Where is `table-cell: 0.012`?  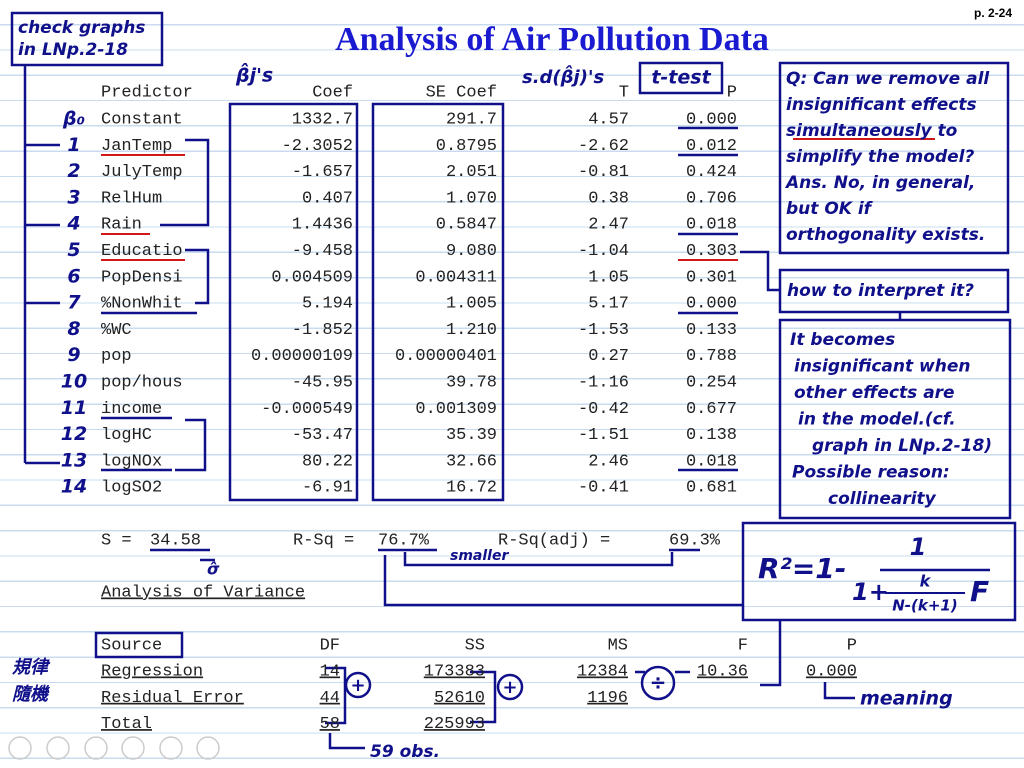
table-cell: 0.012 is located at coordinates (711, 146).